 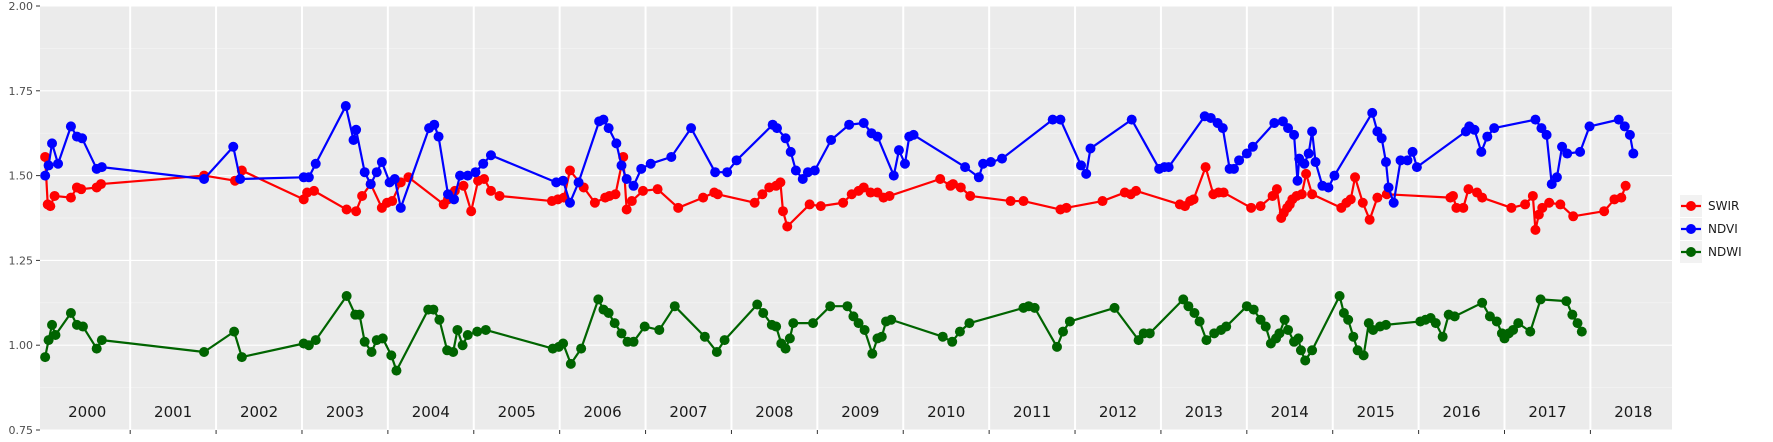 What do you see at coordinates (1711, 229) in the screenshot?
I see `legend: SWIR NDVI NDWI` at bounding box center [1711, 229].